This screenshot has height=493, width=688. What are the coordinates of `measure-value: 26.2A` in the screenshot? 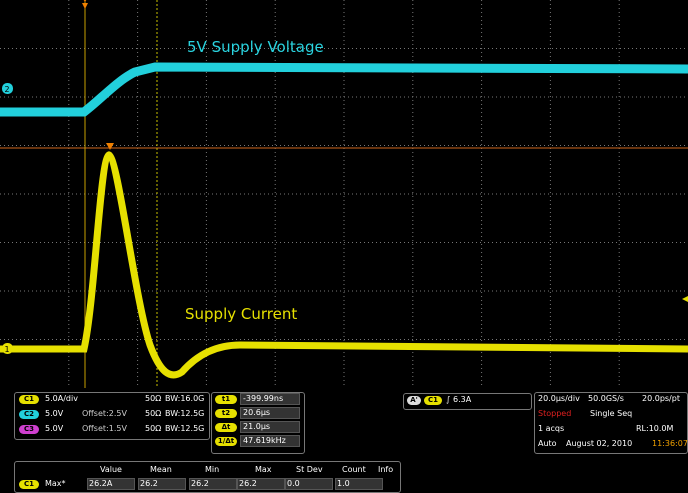 It's located at (101, 483).